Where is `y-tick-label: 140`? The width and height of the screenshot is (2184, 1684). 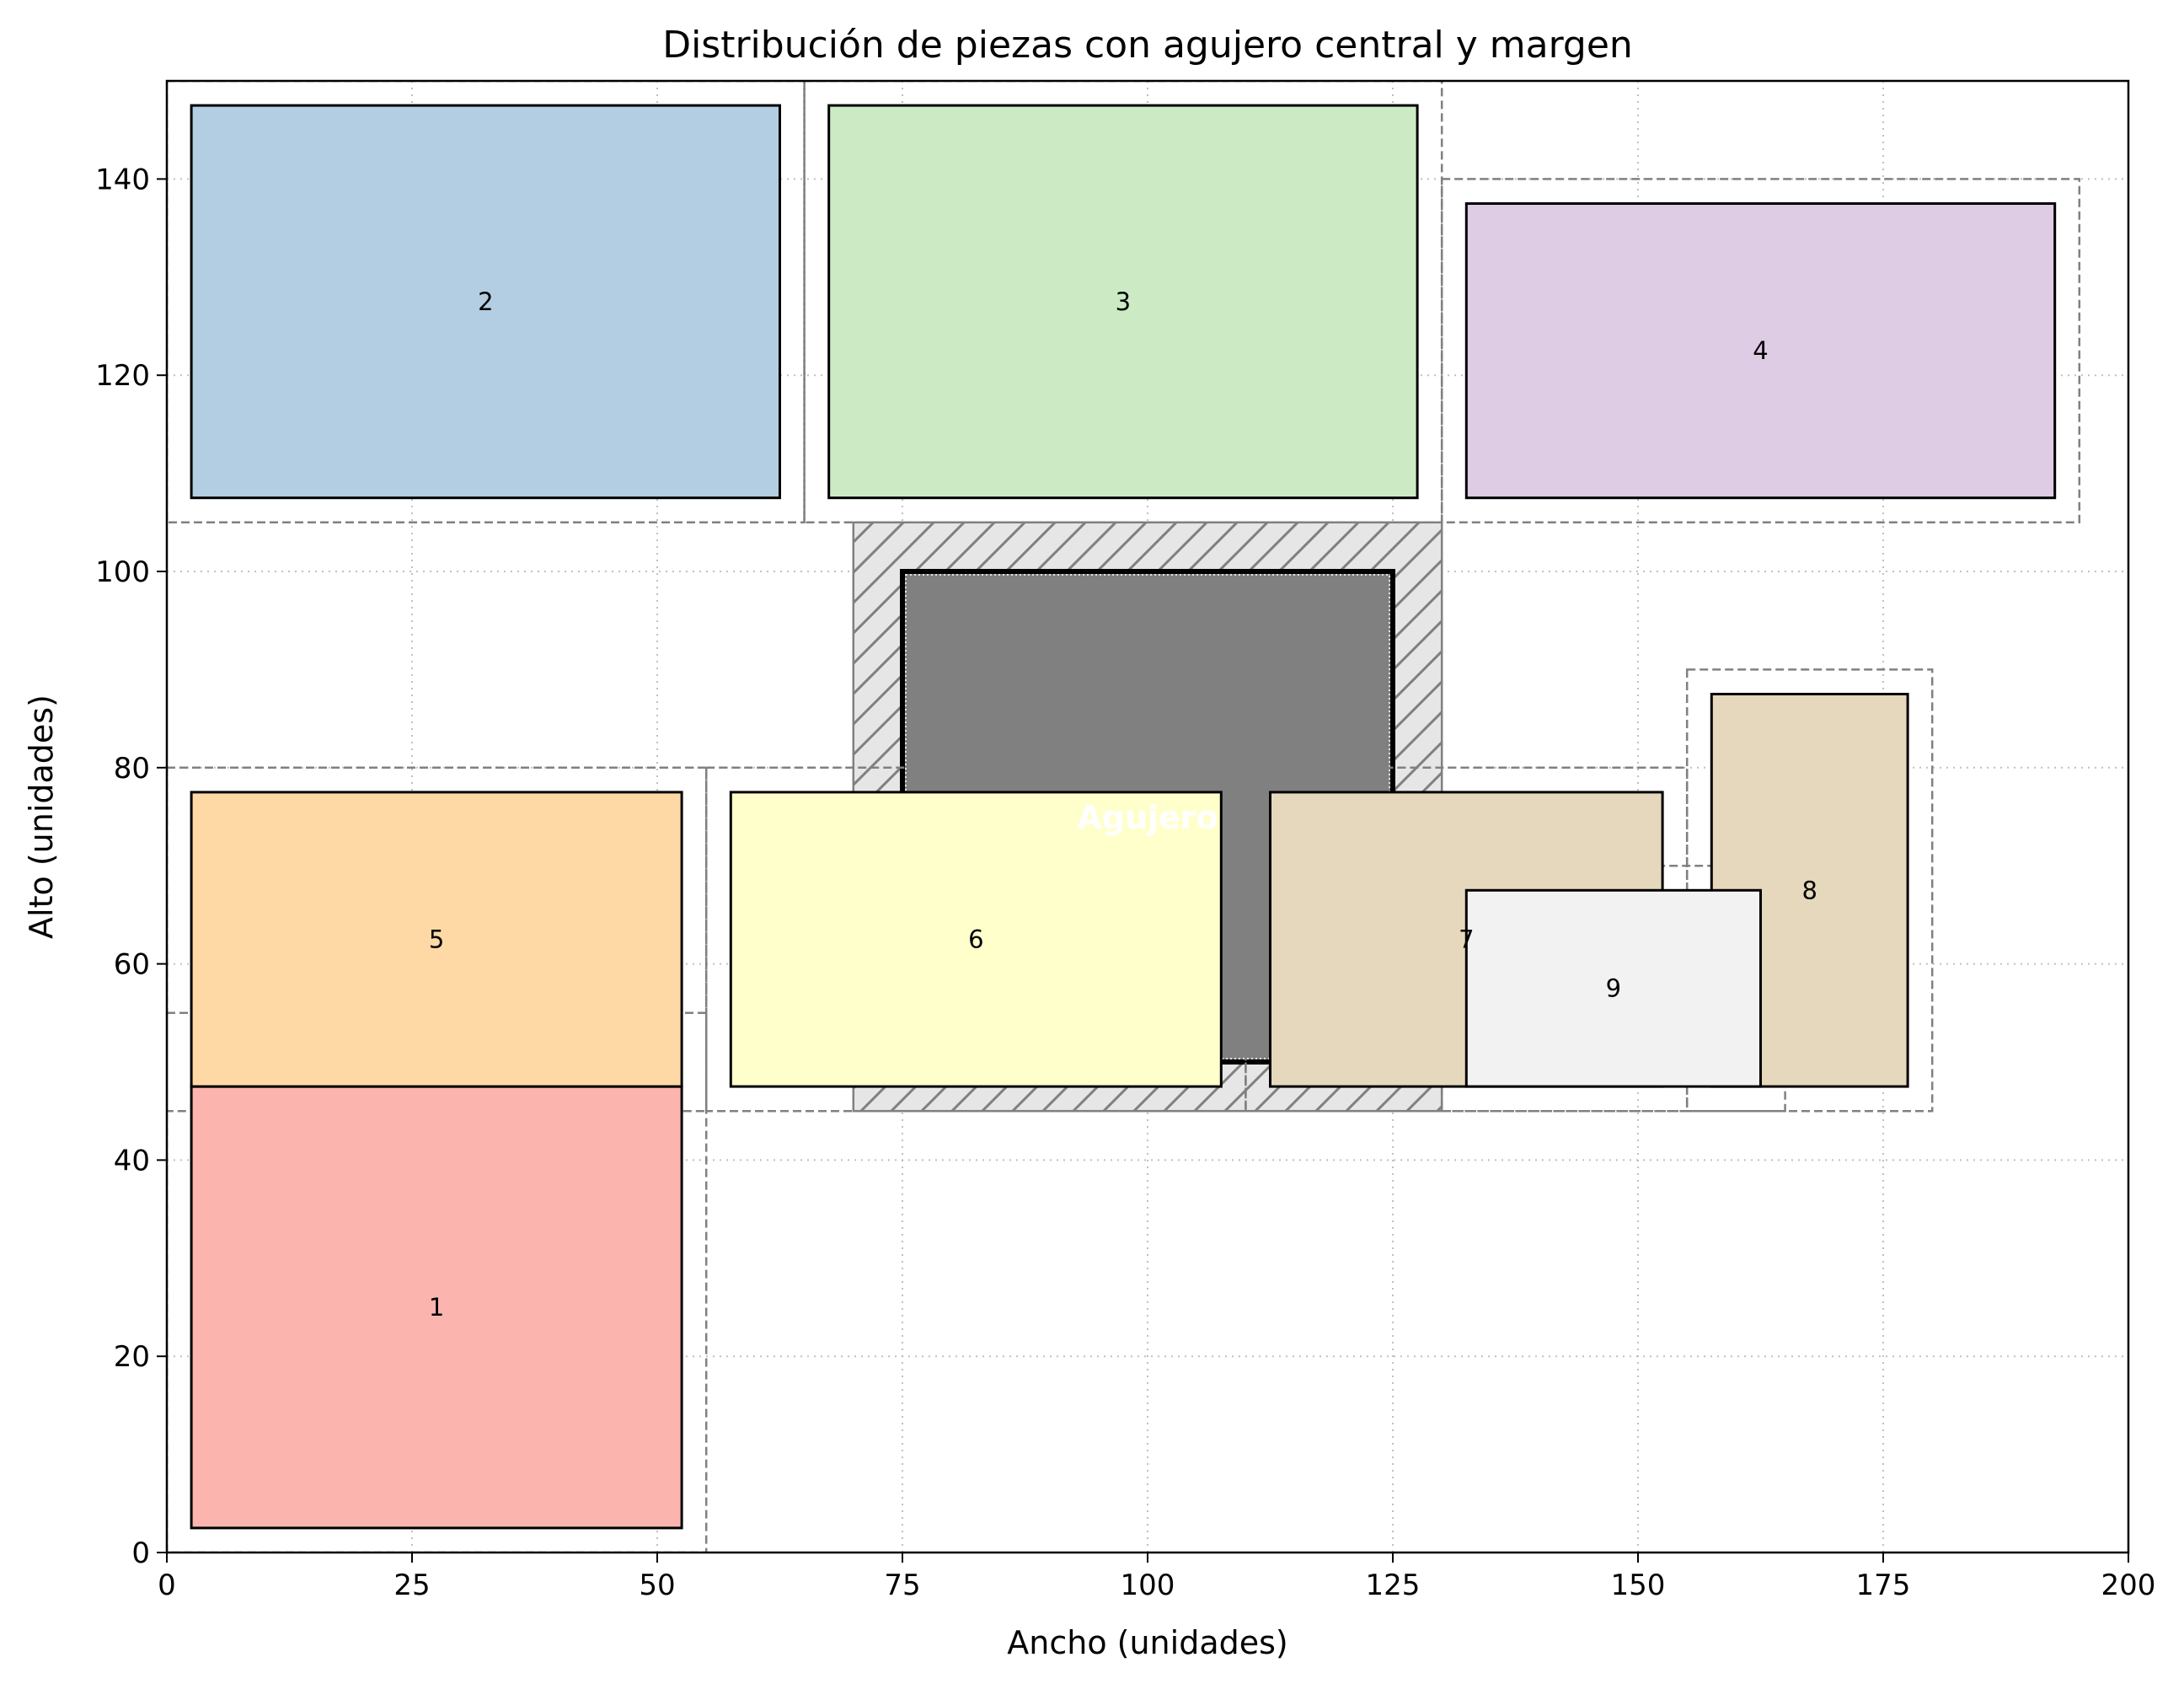
y-tick-label: 140 is located at coordinates (122, 179).